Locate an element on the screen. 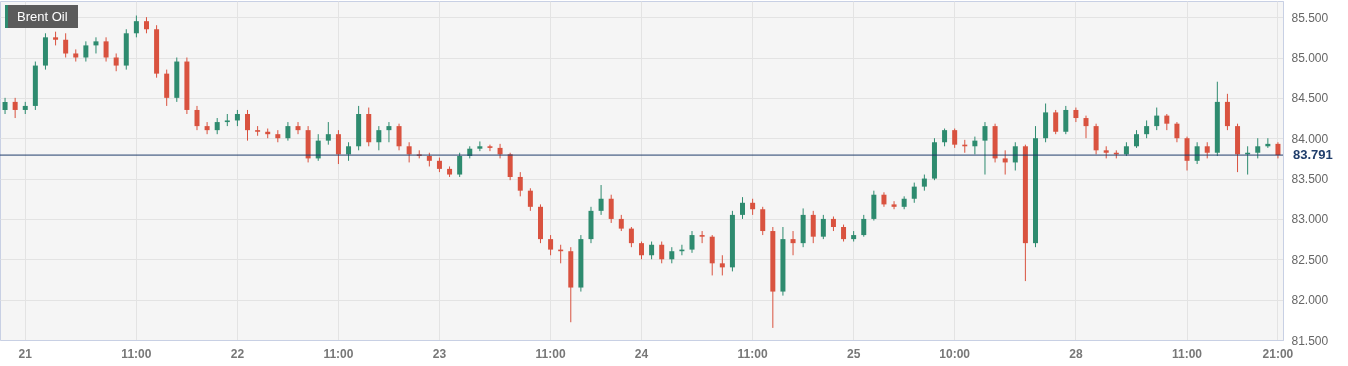 This screenshot has width=1348, height=366. y-tick-label: 83.500 is located at coordinates (1310, 179).